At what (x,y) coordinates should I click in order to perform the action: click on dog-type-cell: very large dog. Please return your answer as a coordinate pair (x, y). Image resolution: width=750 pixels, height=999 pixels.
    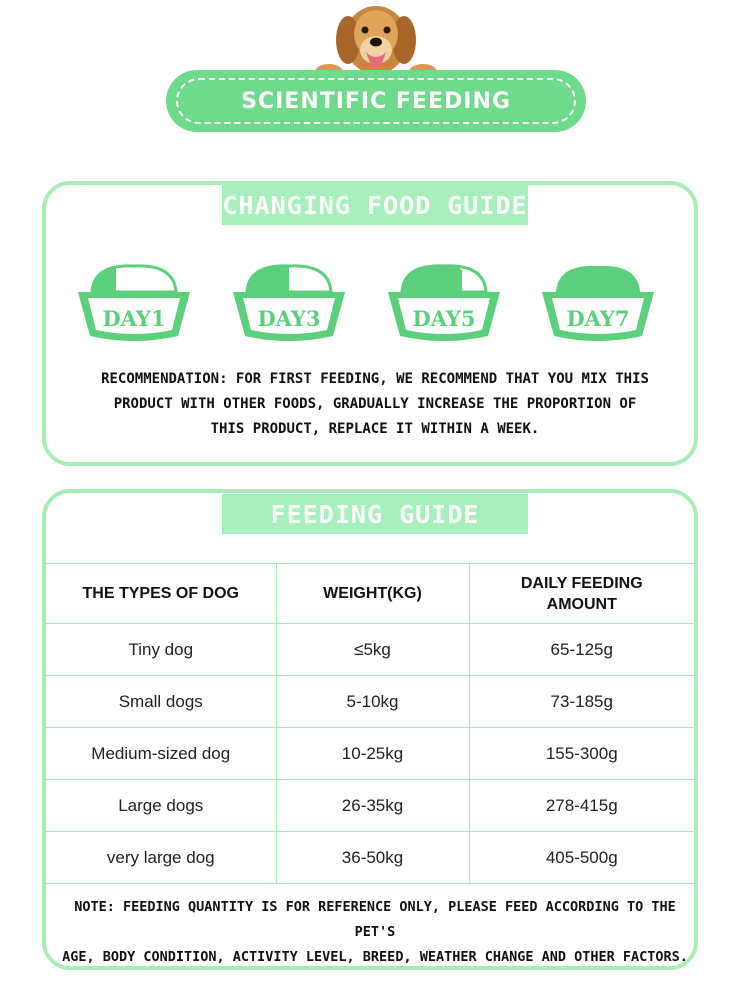
    Looking at the image, I should click on (161, 857).